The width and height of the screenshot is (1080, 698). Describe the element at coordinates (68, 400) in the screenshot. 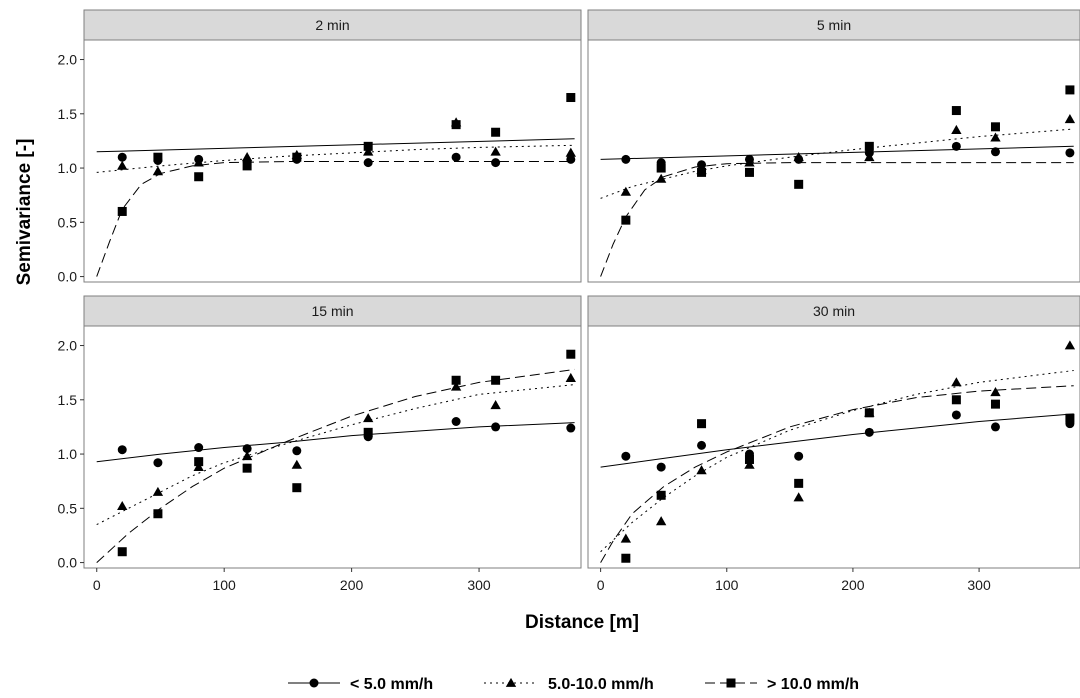

I see `y-tick-label: 1.5` at that location.